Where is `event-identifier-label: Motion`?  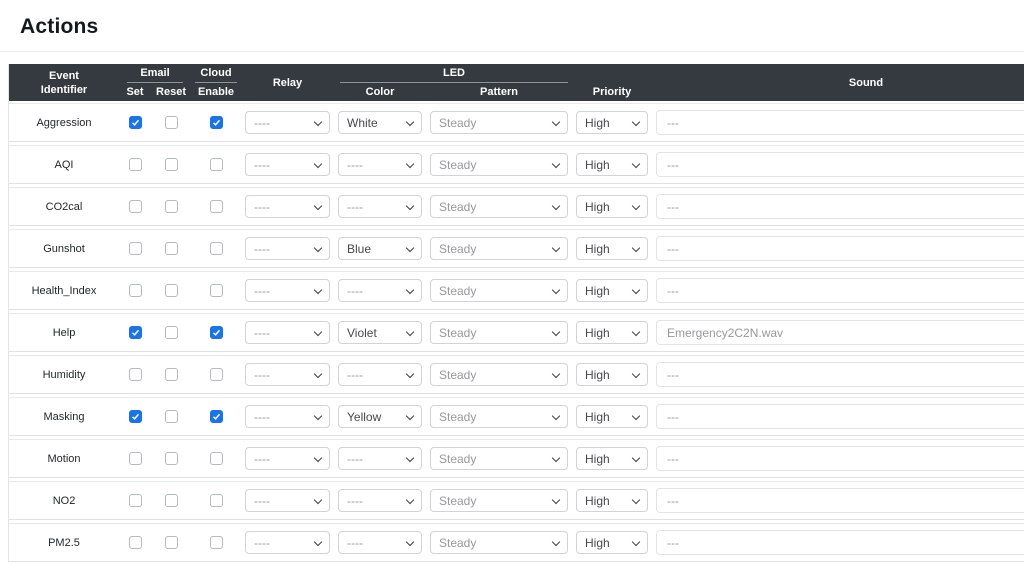
event-identifier-label: Motion is located at coordinates (64, 458).